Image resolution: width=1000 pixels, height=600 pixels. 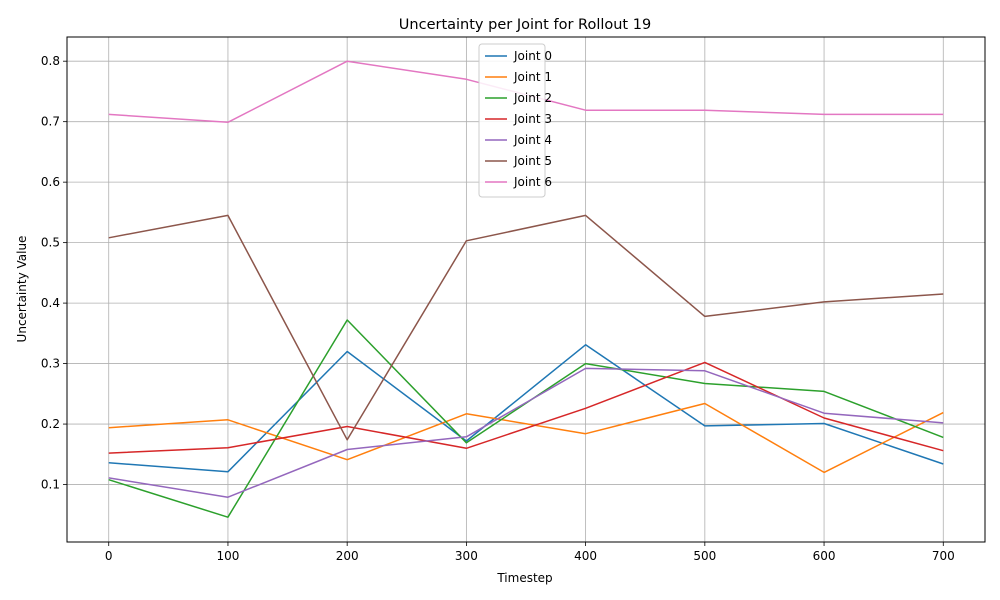 What do you see at coordinates (50, 485) in the screenshot?
I see `y-tick-label: 0.1` at bounding box center [50, 485].